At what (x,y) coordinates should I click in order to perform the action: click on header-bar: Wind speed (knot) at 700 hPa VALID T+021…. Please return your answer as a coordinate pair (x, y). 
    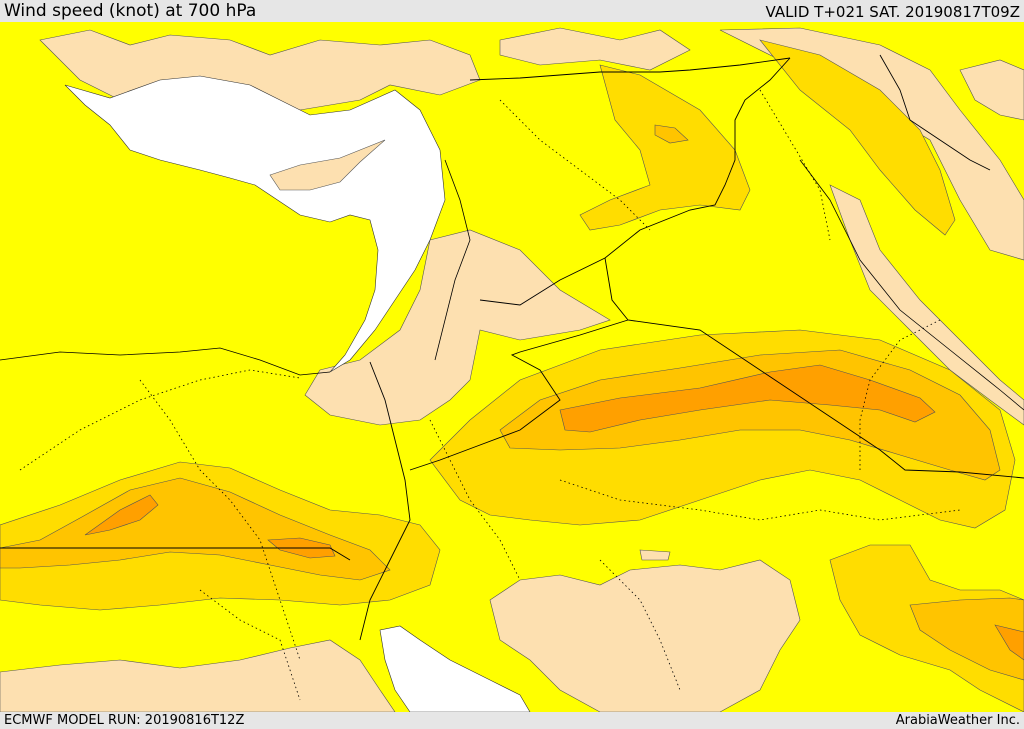
    Looking at the image, I should click on (512, 11).